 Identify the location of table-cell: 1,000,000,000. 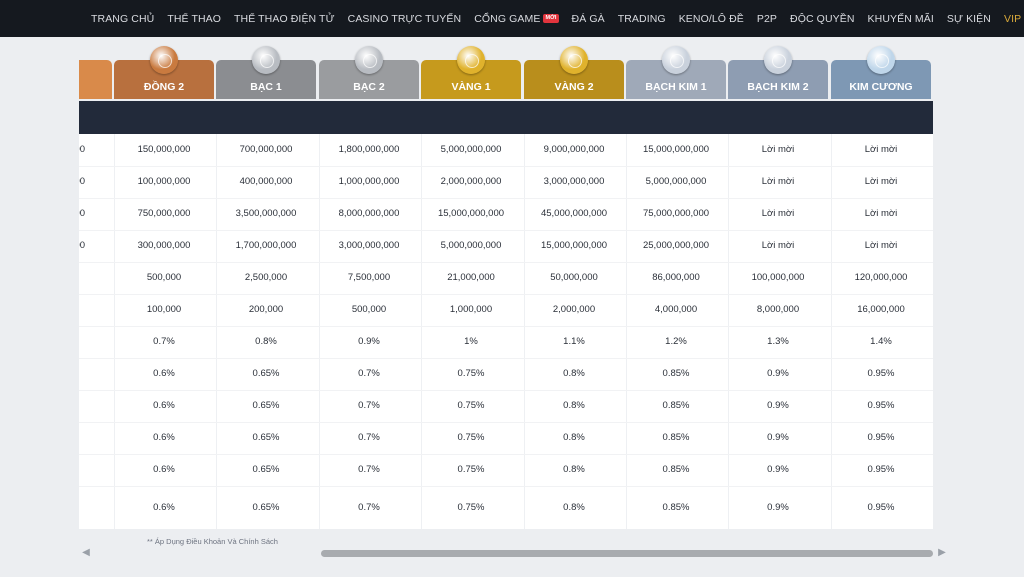
(369, 181).